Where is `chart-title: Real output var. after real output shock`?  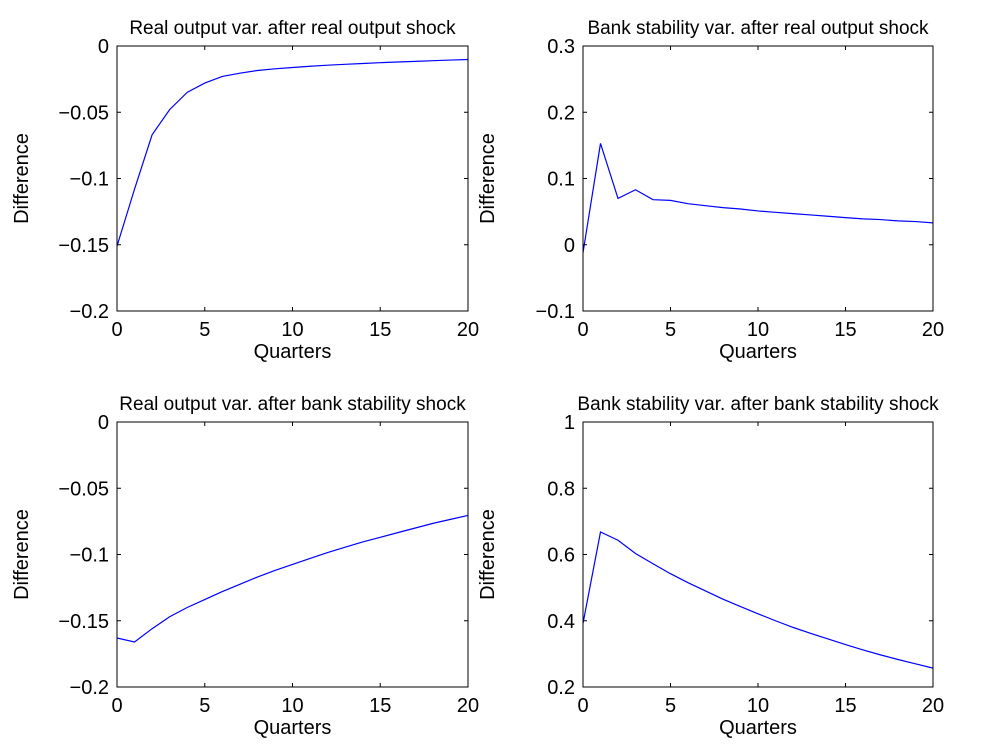
chart-title: Real output var. after real output shock is located at coordinates (292, 28).